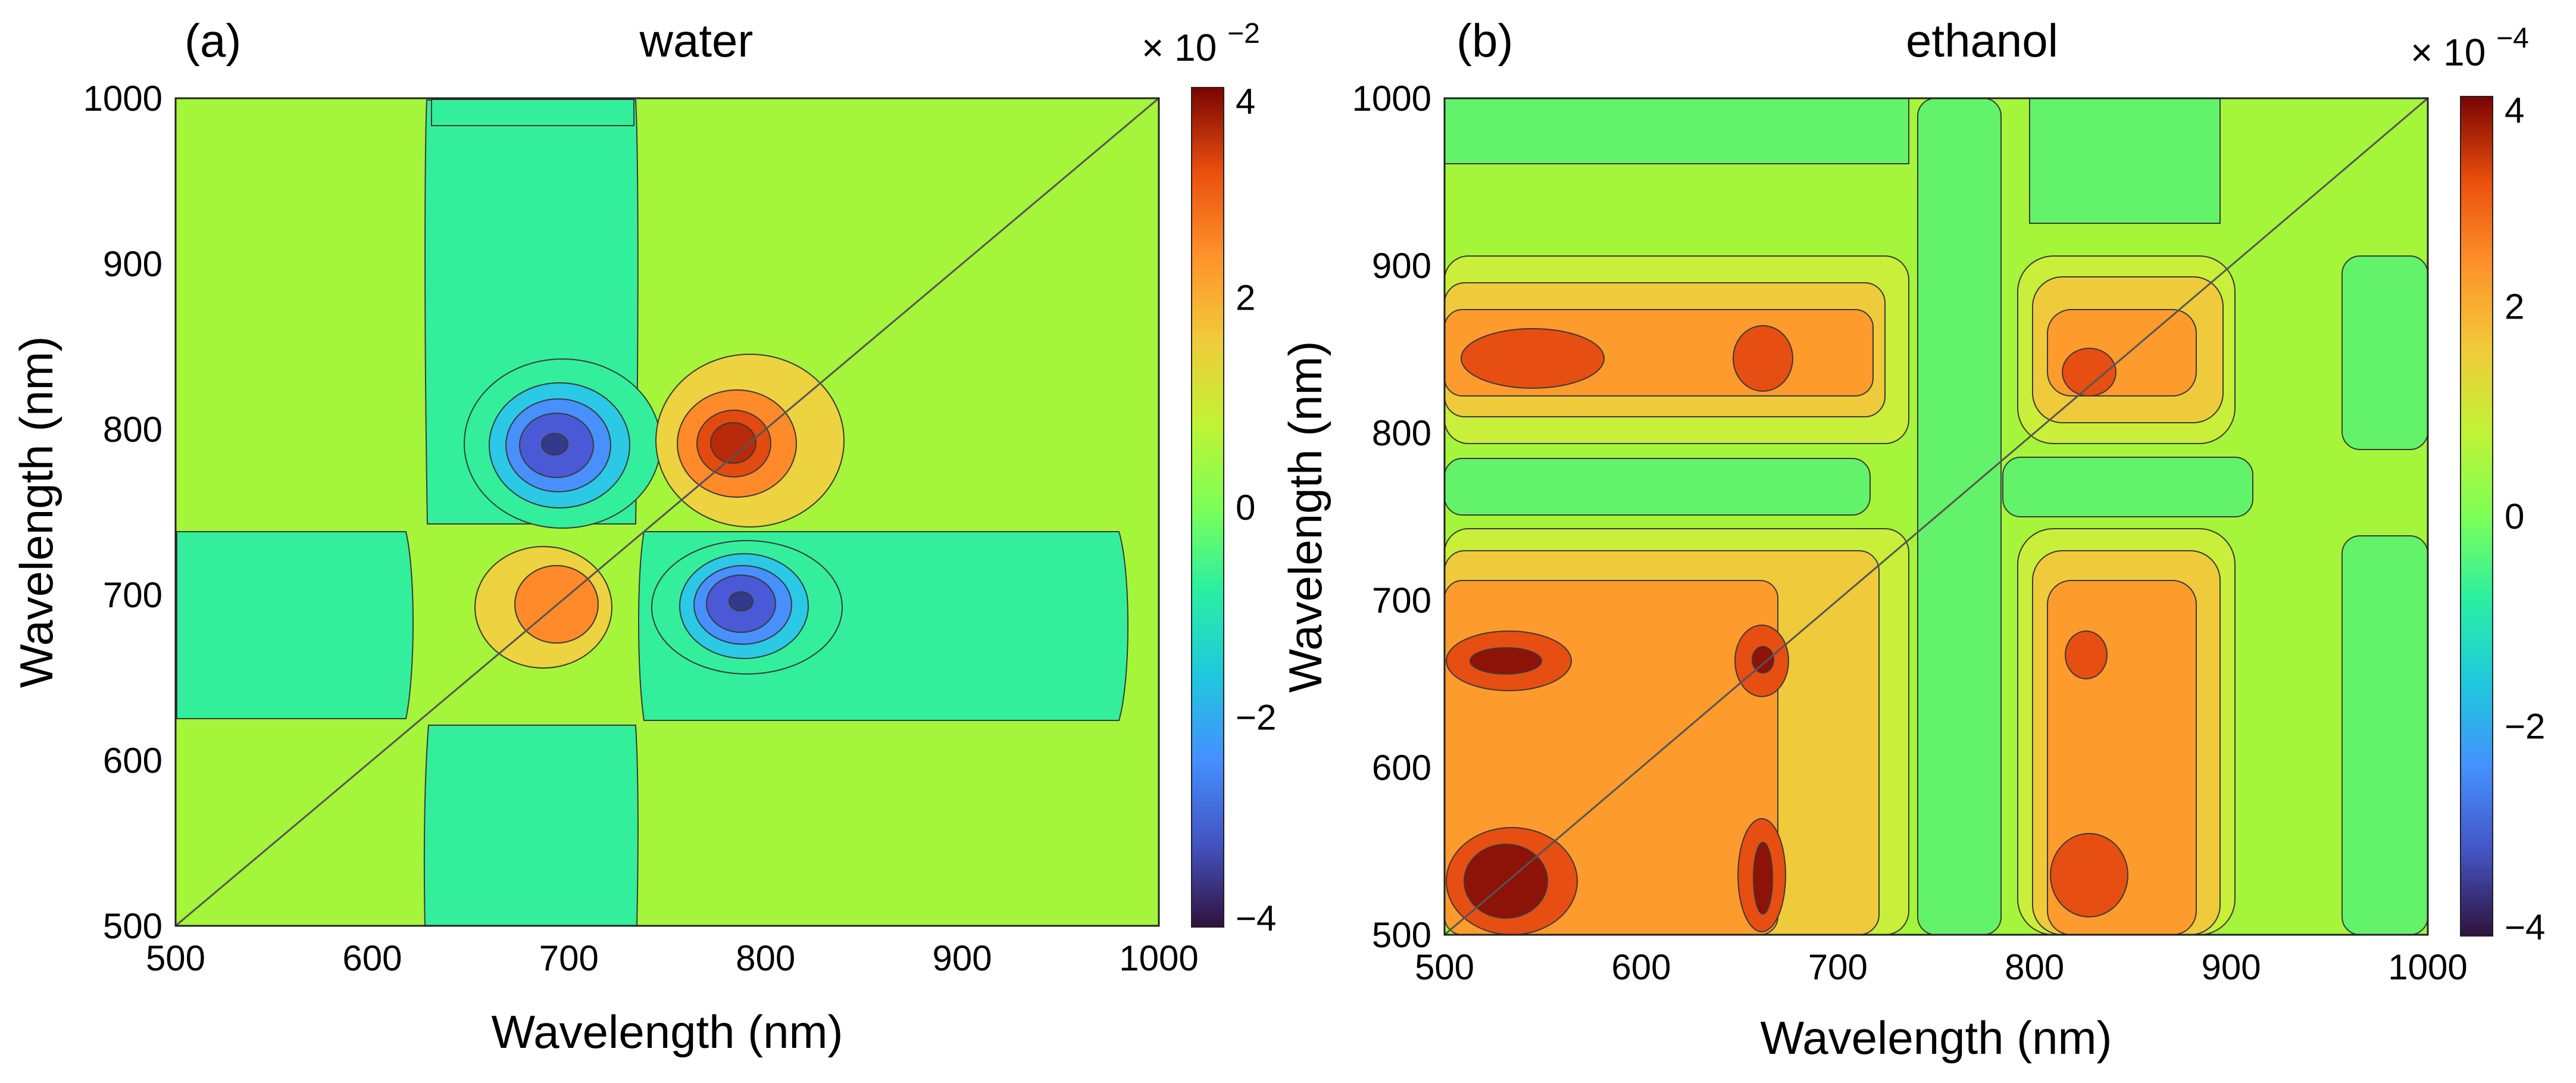  I want to click on panel-a-peak-1-core, so click(733, 443).